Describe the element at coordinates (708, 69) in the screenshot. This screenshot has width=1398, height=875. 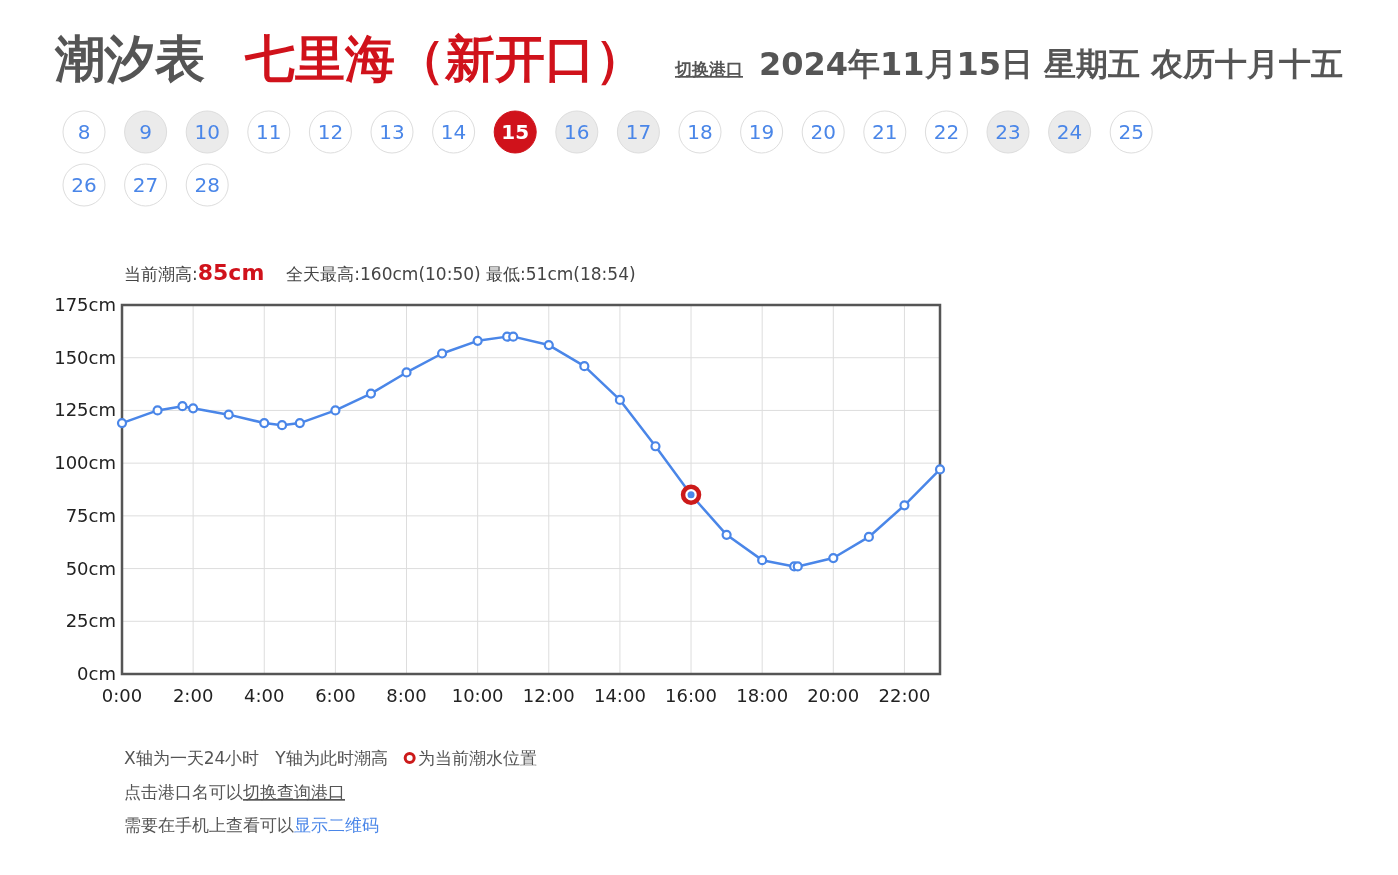
I see `text: 切换港口` at that location.